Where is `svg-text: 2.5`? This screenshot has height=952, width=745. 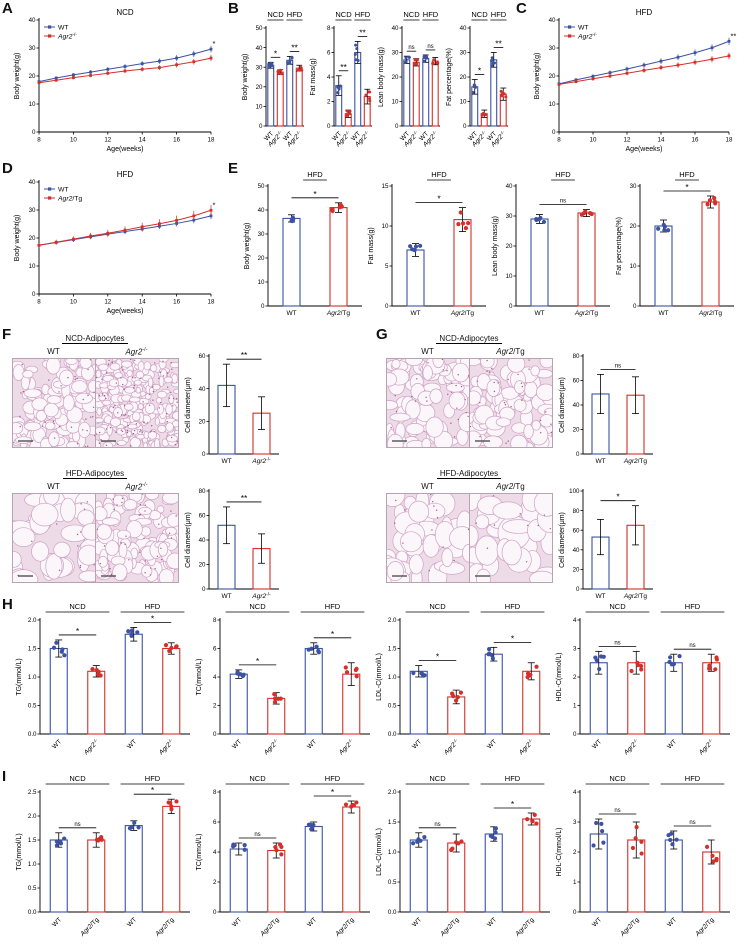
svg-text: 2.5 is located at coordinates (32, 792).